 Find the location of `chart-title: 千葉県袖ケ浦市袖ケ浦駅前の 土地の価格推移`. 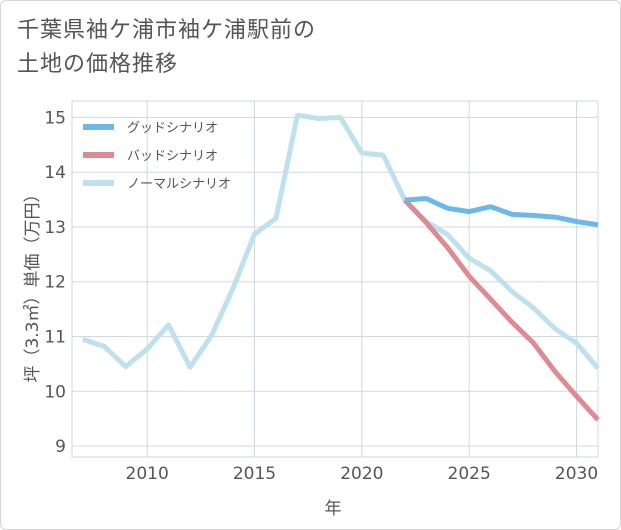

chart-title: 千葉県袖ケ浦市袖ケ浦駅前の 土地の価格推移 is located at coordinates (166, 48).